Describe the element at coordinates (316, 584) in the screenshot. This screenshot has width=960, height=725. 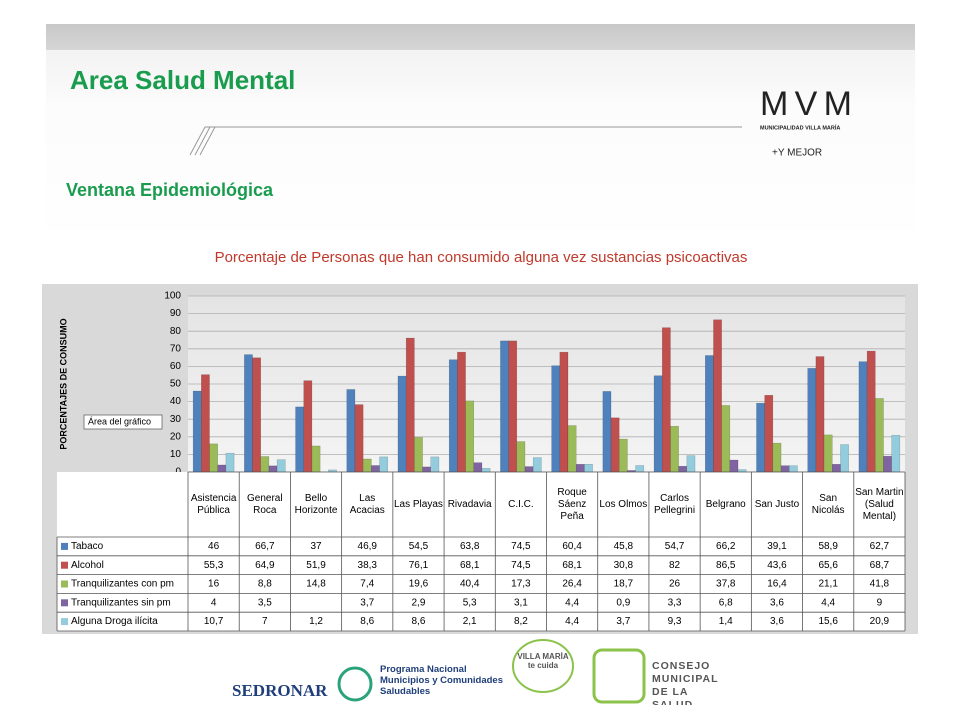
I see `table-value: 14,8` at that location.